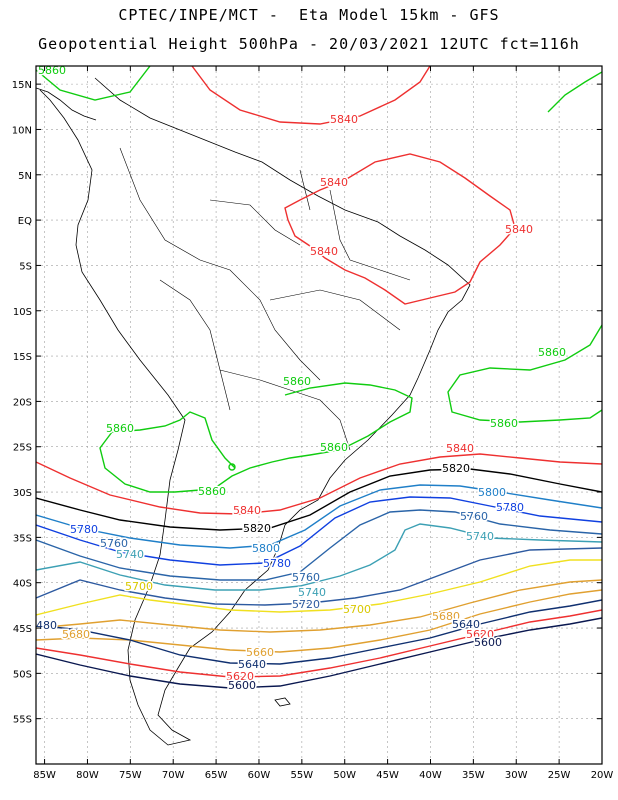  What do you see at coordinates (44, 775) in the screenshot?
I see `lon-tick-label: 85W` at bounding box center [44, 775].